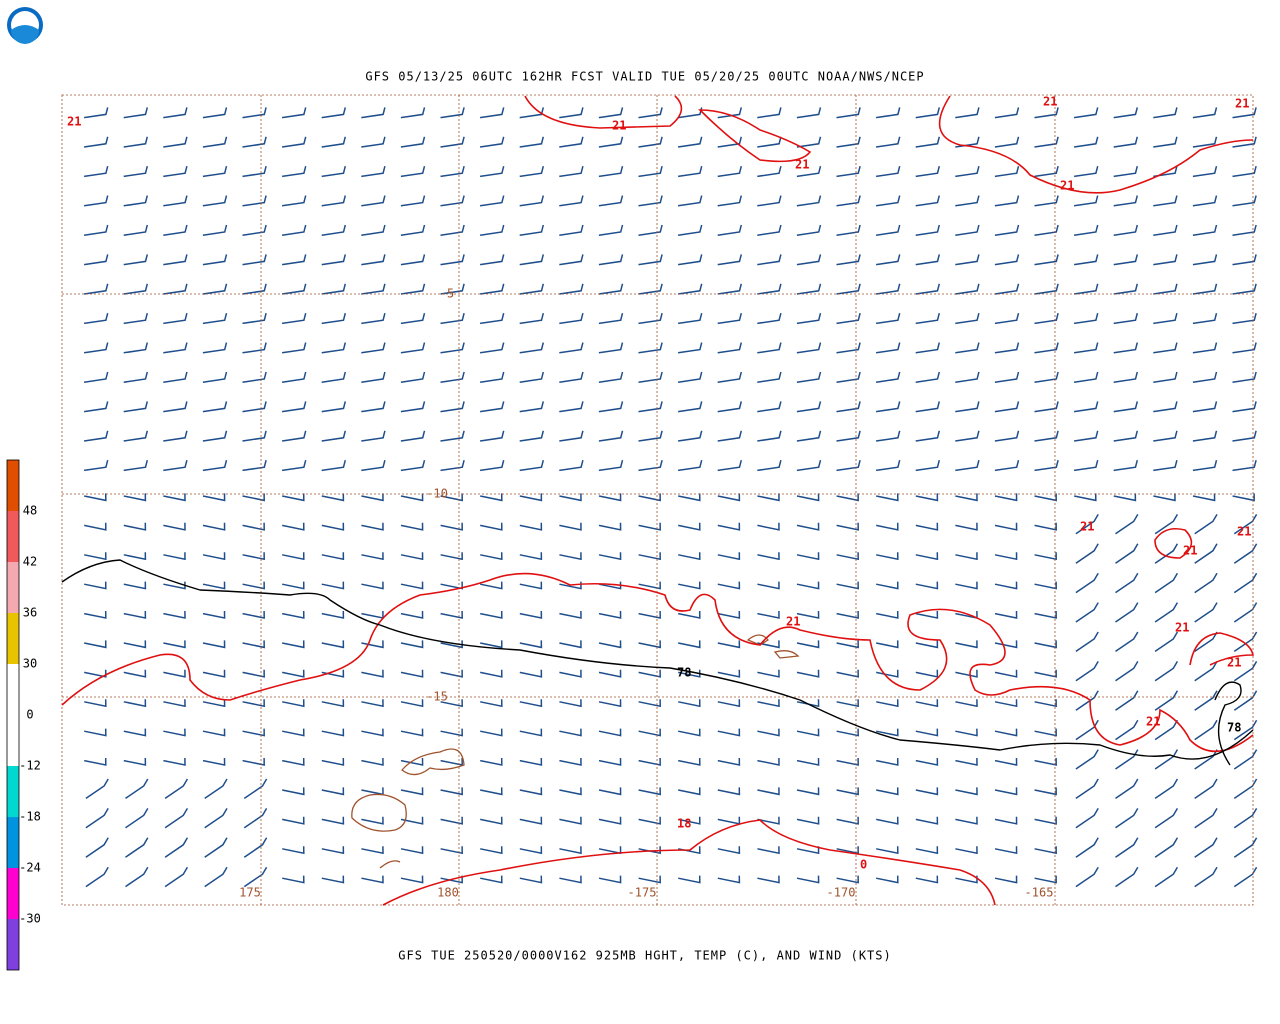 This screenshot has height=1024, width=1280. Describe the element at coordinates (437, 494) in the screenshot. I see `lat-label: -10` at that location.